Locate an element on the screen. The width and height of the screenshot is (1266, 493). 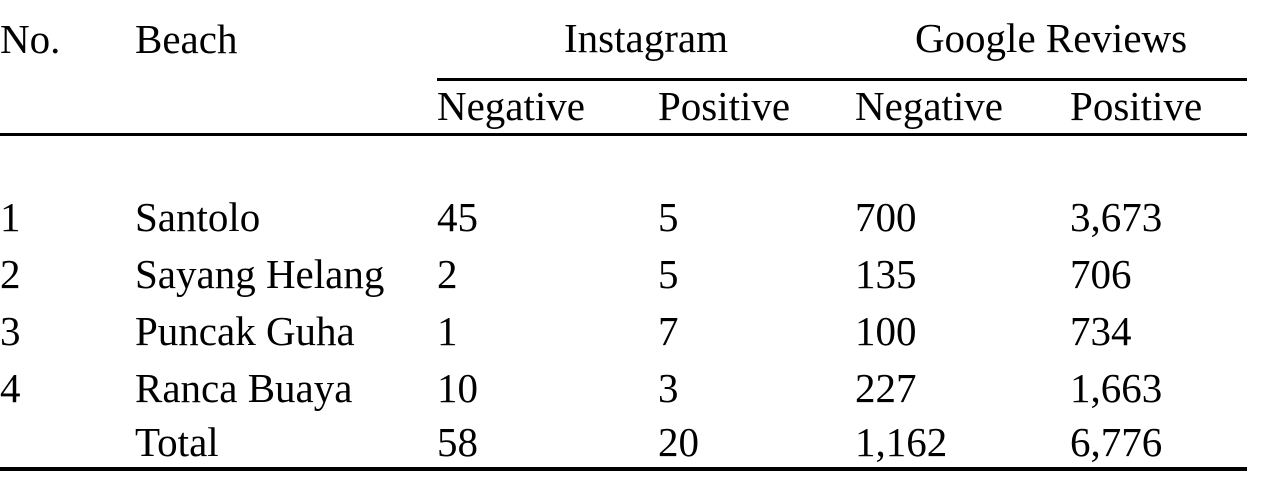
cell-instagram-negative: 10 is located at coordinates (457, 388).